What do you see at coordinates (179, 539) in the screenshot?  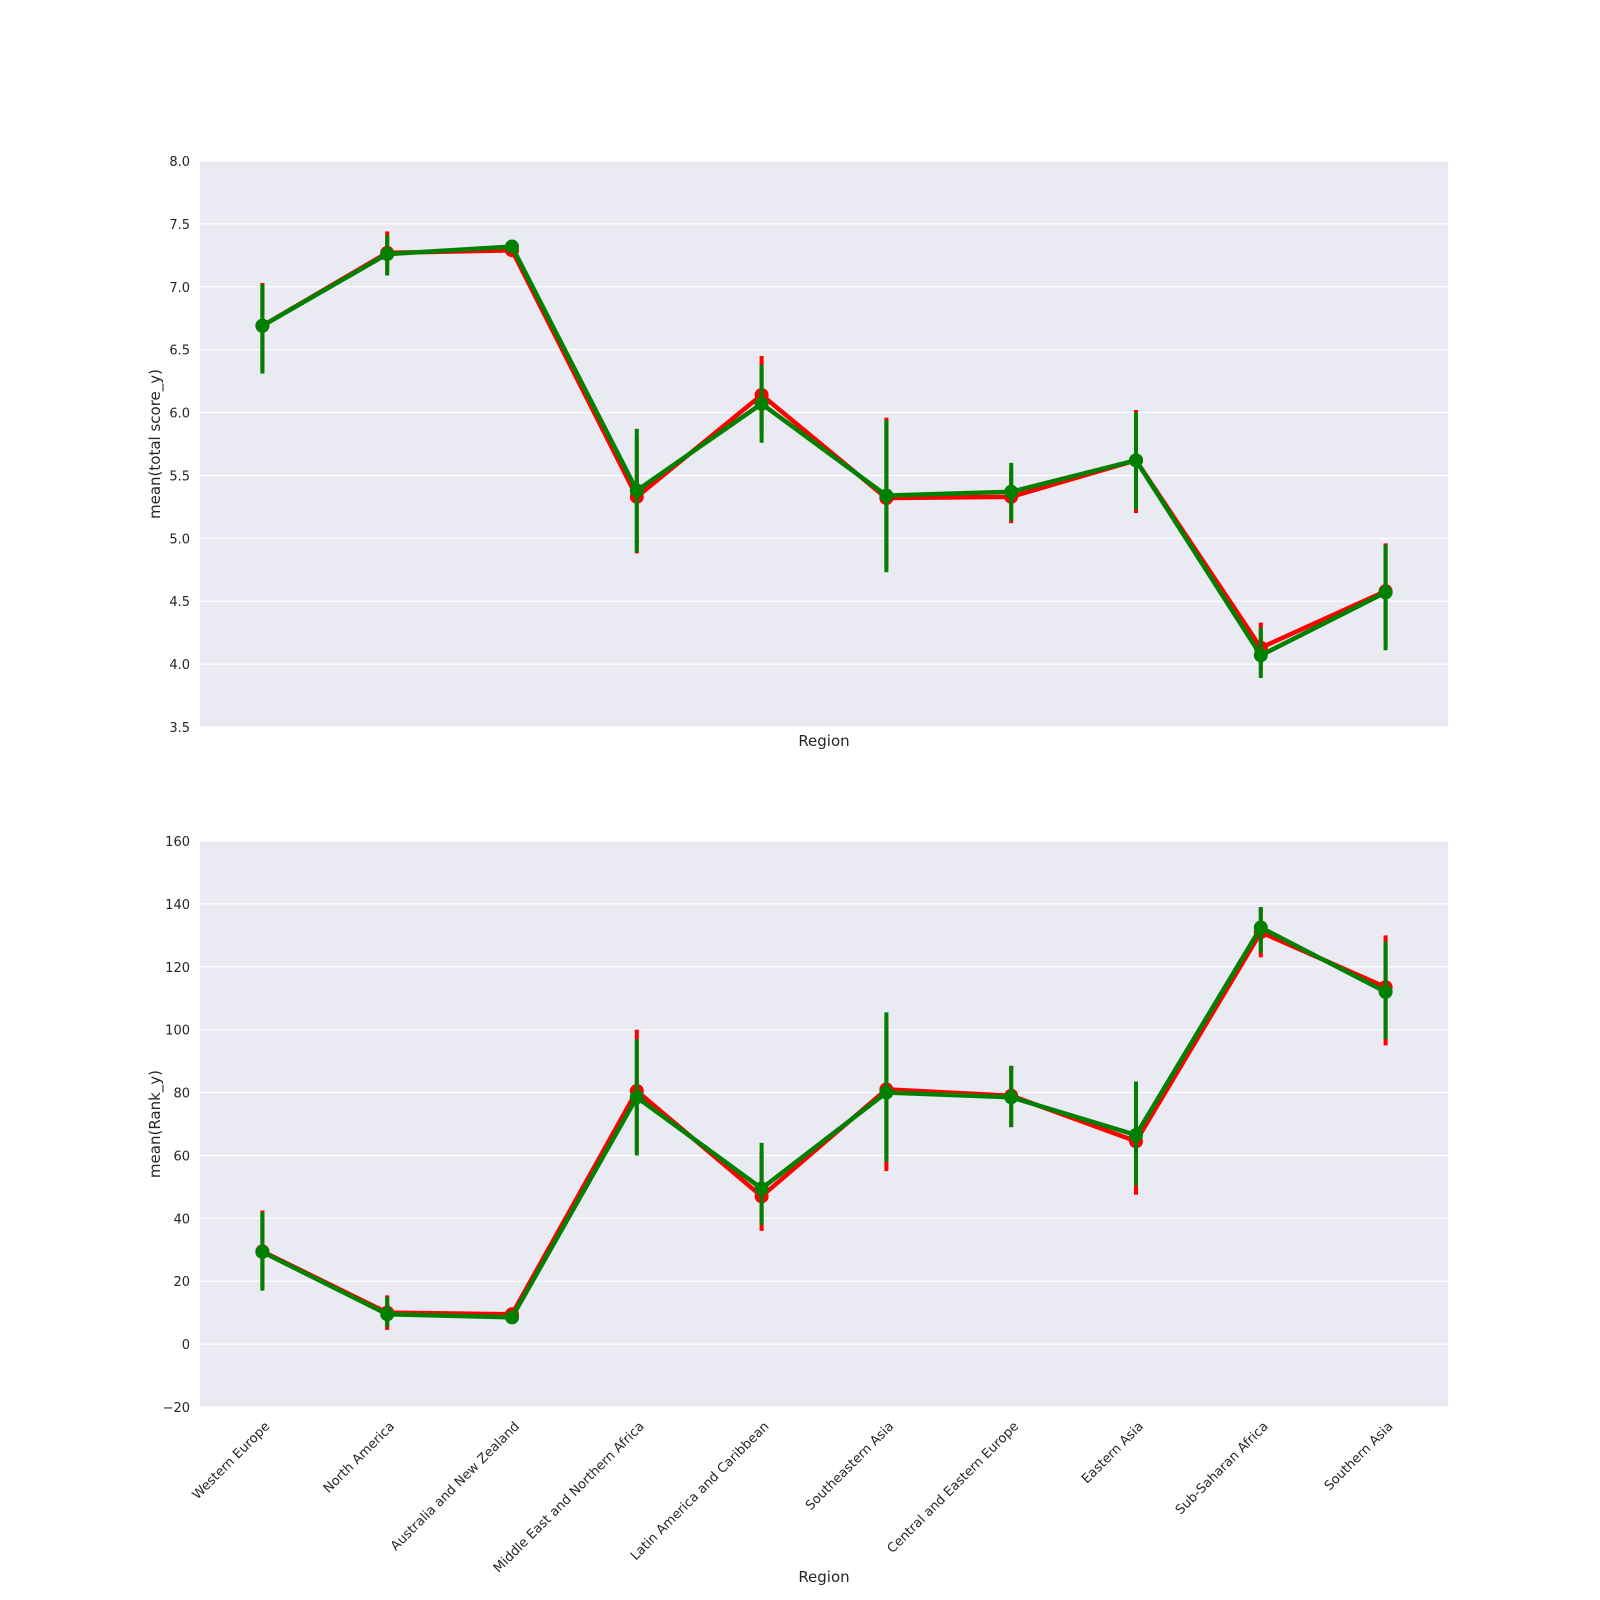 I see `y-tick-label: 5.0` at bounding box center [179, 539].